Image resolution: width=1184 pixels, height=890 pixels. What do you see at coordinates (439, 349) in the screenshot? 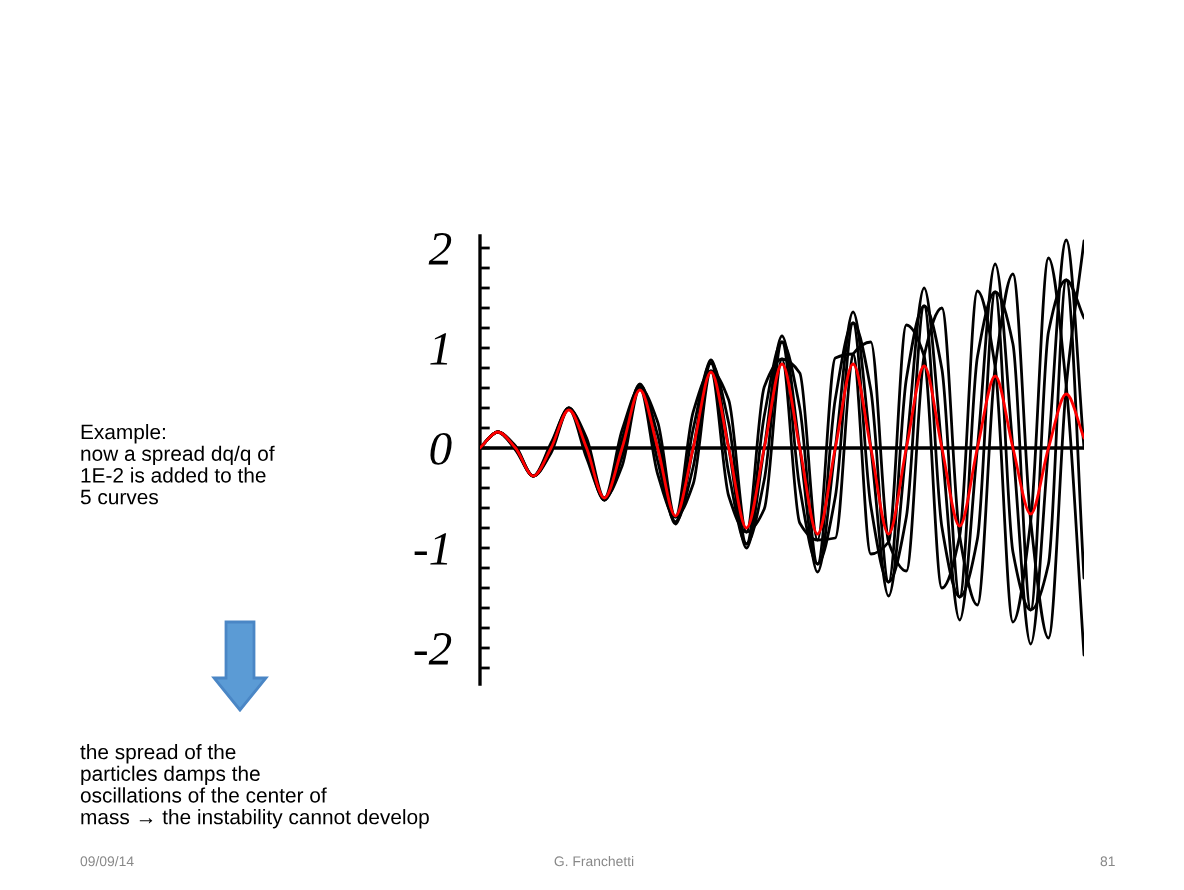
I see `y-tick-label: 1` at bounding box center [439, 349].